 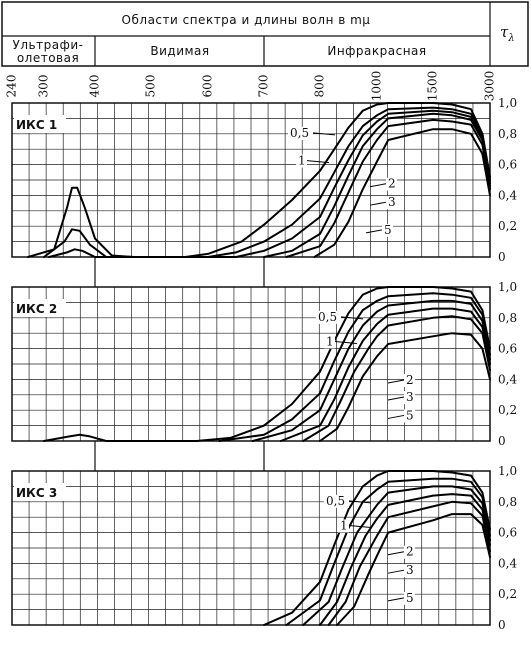 I want to click on x-tick-label: 1500, so click(x=433, y=86).